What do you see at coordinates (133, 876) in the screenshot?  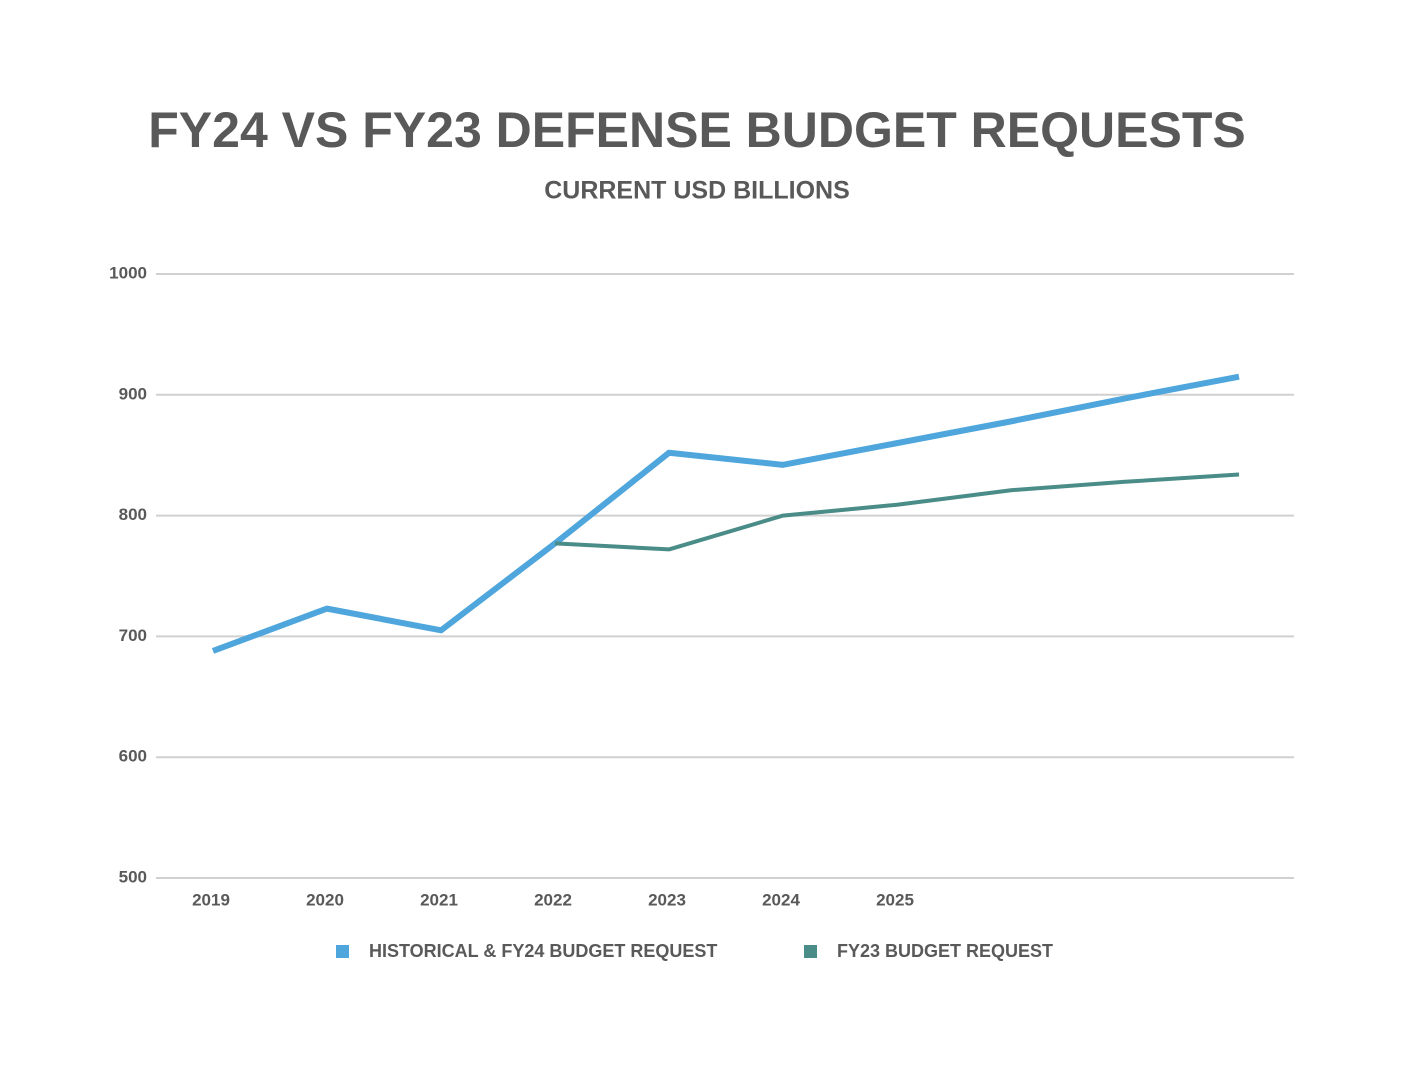 I see `y-tick-label: 500` at bounding box center [133, 876].